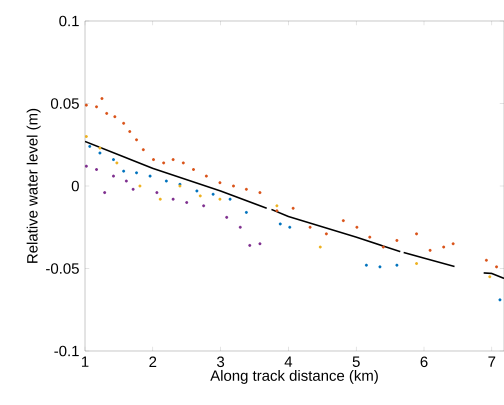  Describe the element at coordinates (75, 186) in the screenshot. I see `y-tick-label: 0` at that location.